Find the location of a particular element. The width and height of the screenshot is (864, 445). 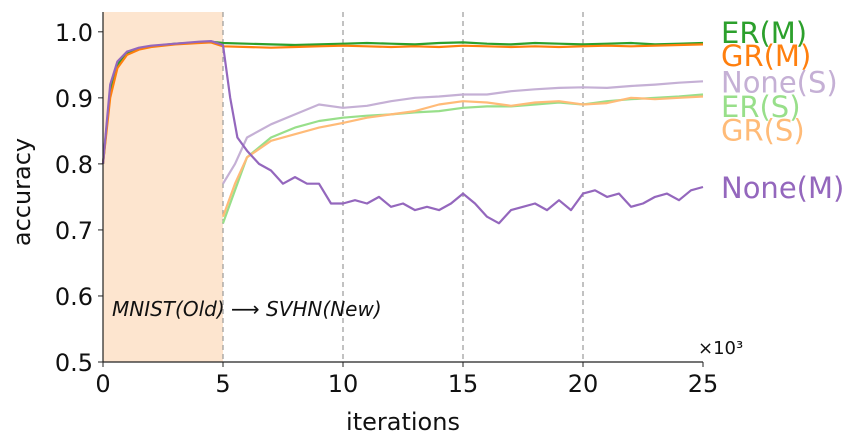

y-axis-ticks: 0.5 0.6 0.7 0.8 0.9 1.0 is located at coordinates (79, 198).